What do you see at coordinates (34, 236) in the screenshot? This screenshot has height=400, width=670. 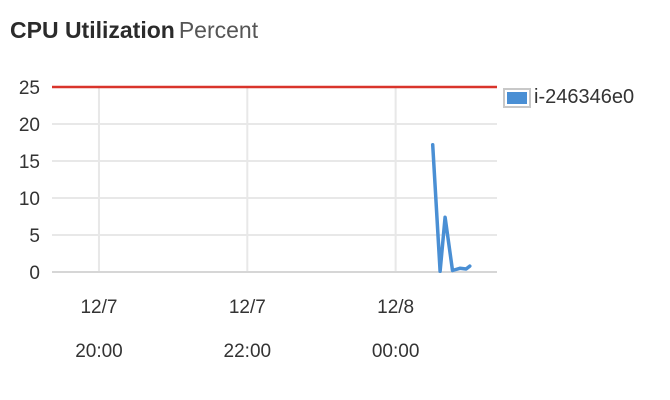 I see `y-tick-label: 5` at bounding box center [34, 236].